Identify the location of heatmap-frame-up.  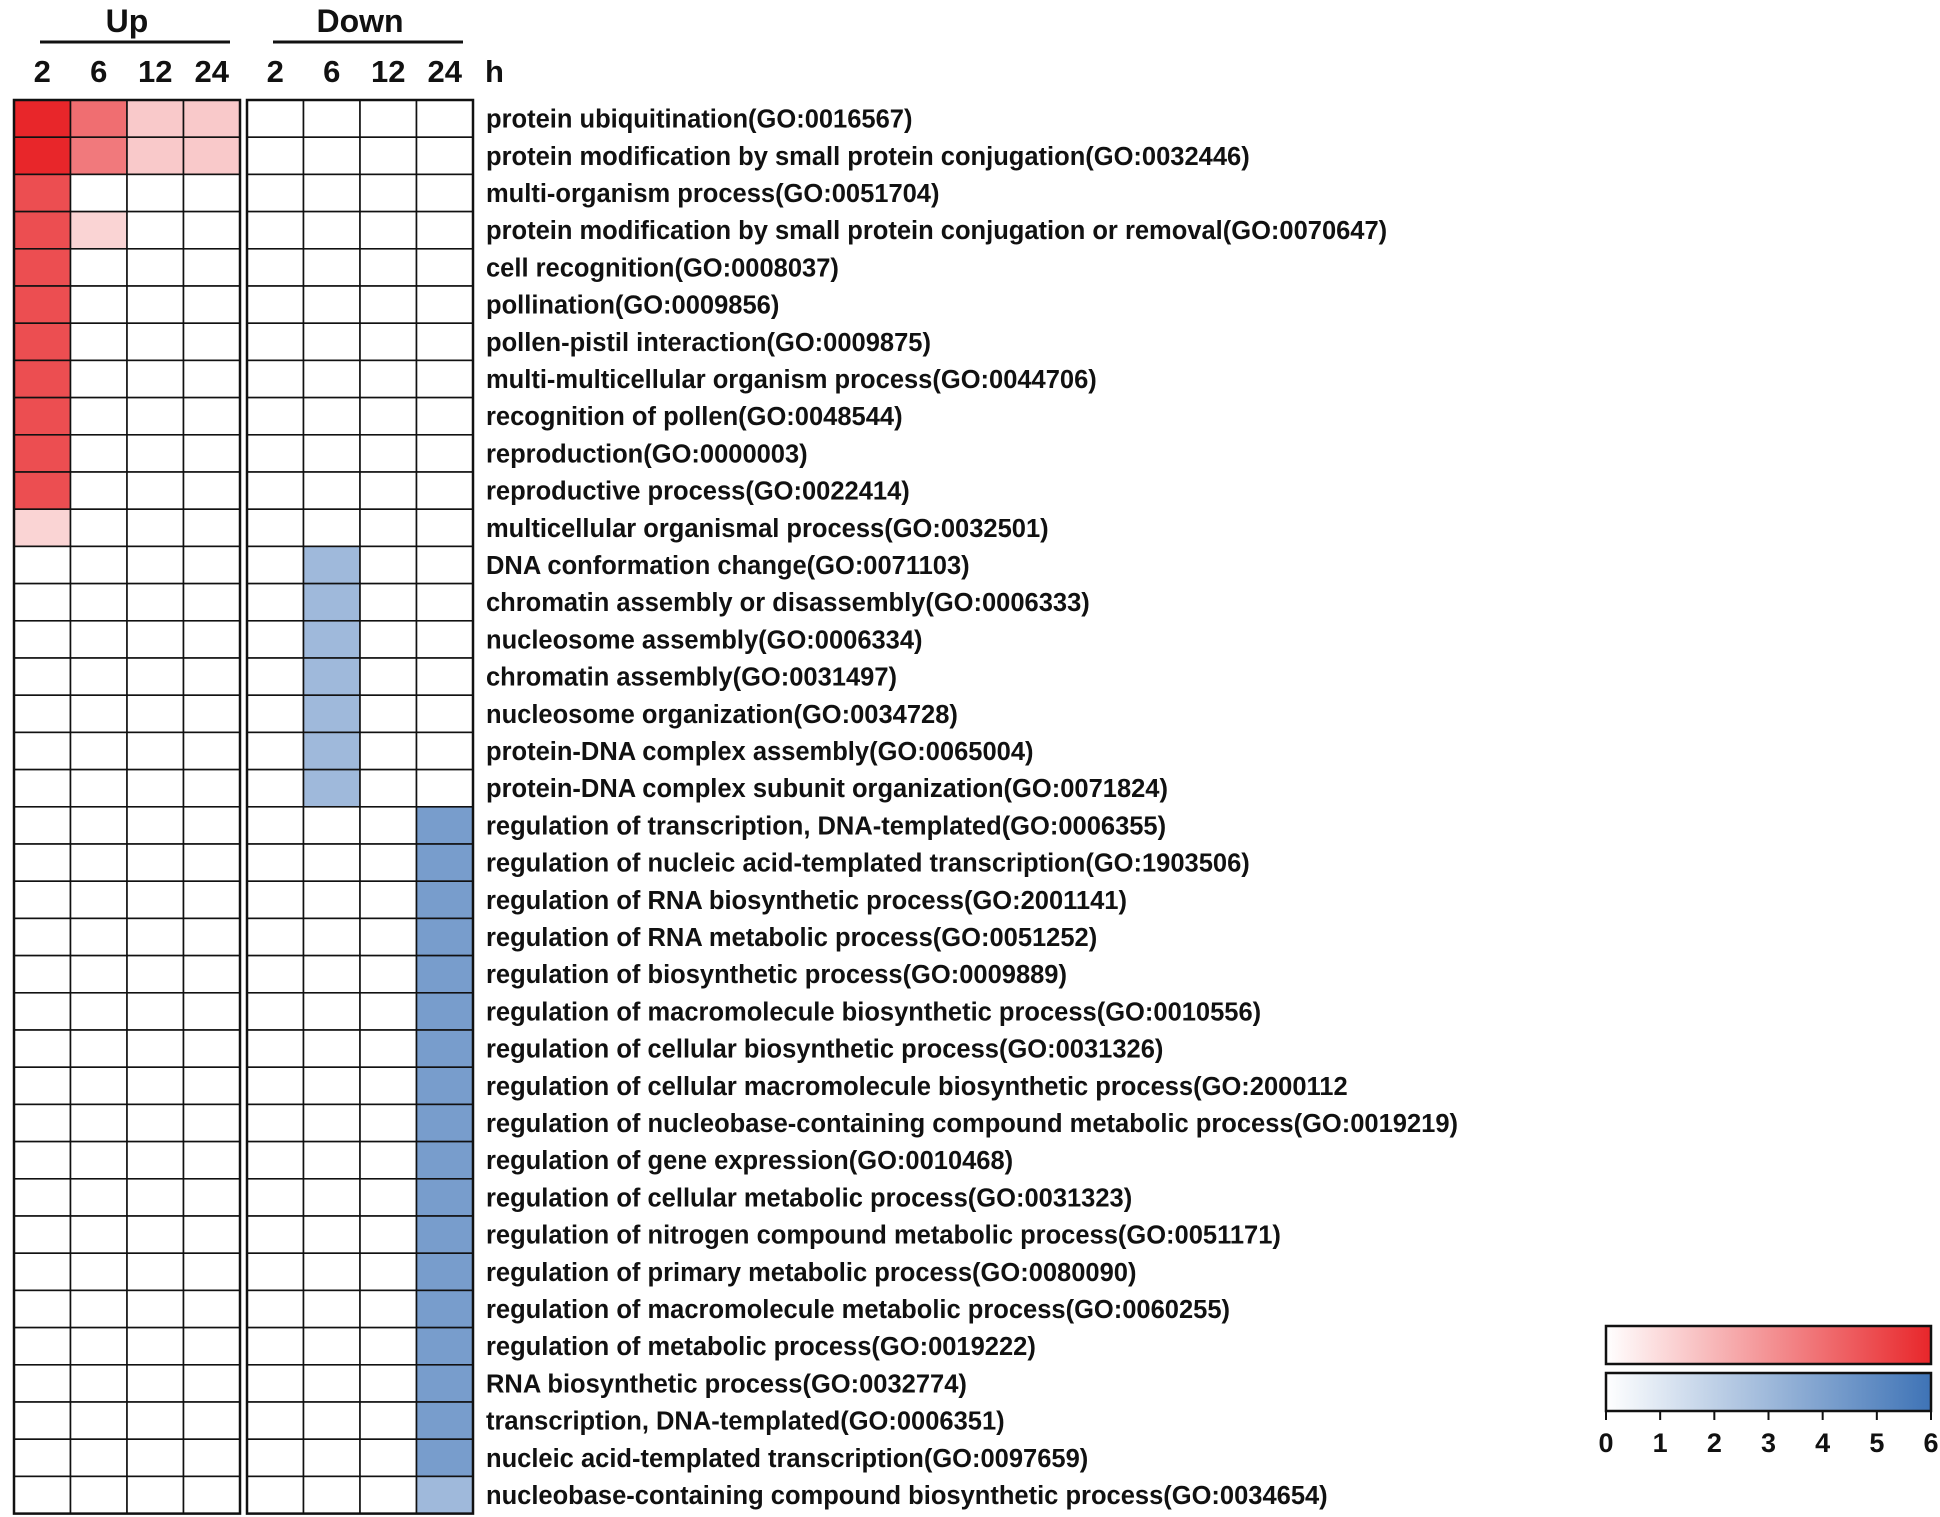
(127, 806).